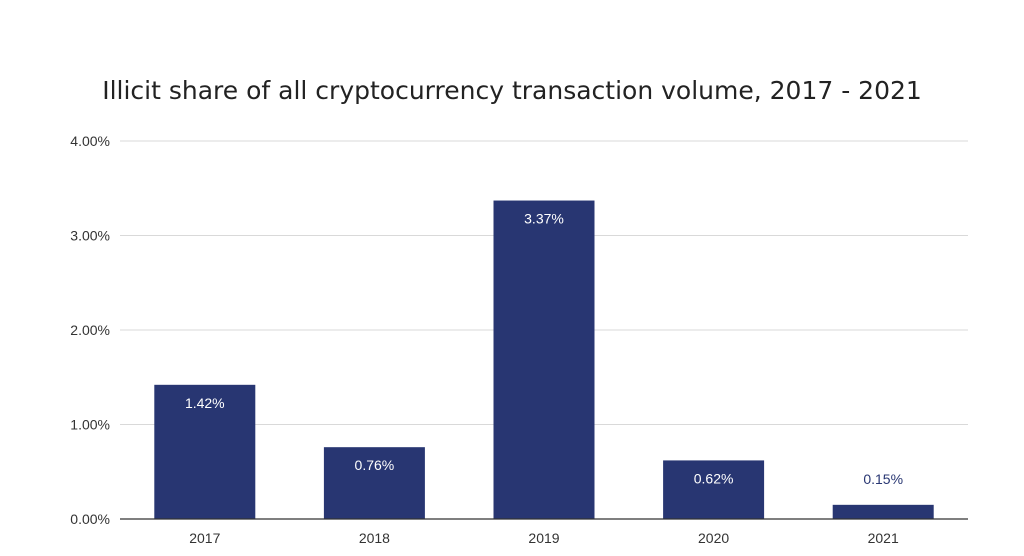 Image resolution: width=1024 pixels, height=556 pixels. What do you see at coordinates (90, 236) in the screenshot?
I see `y-tick-label: 3.00%` at bounding box center [90, 236].